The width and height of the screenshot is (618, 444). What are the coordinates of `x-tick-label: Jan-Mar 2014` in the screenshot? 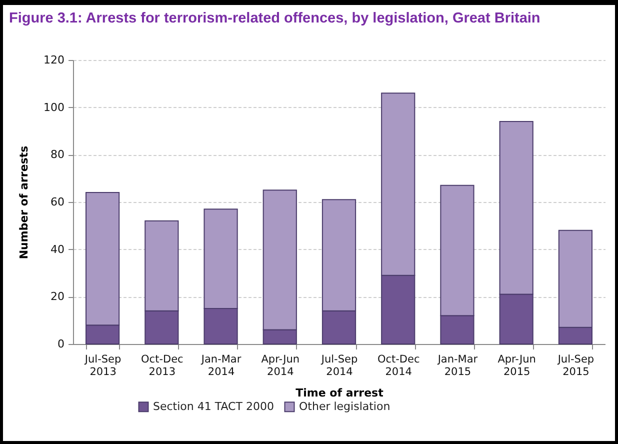 It's located at (221, 366).